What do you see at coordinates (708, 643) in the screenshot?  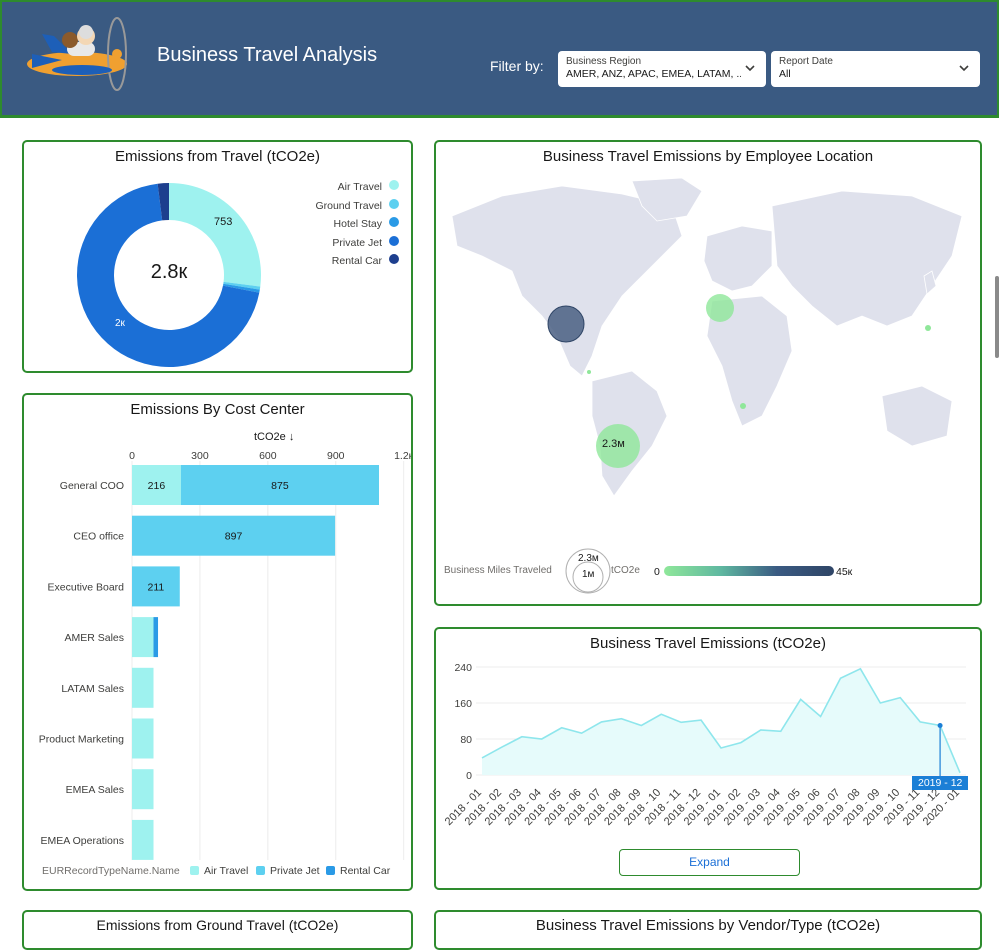 I see `card-title: Business Travel Emissions (tCO2e)` at bounding box center [708, 643].